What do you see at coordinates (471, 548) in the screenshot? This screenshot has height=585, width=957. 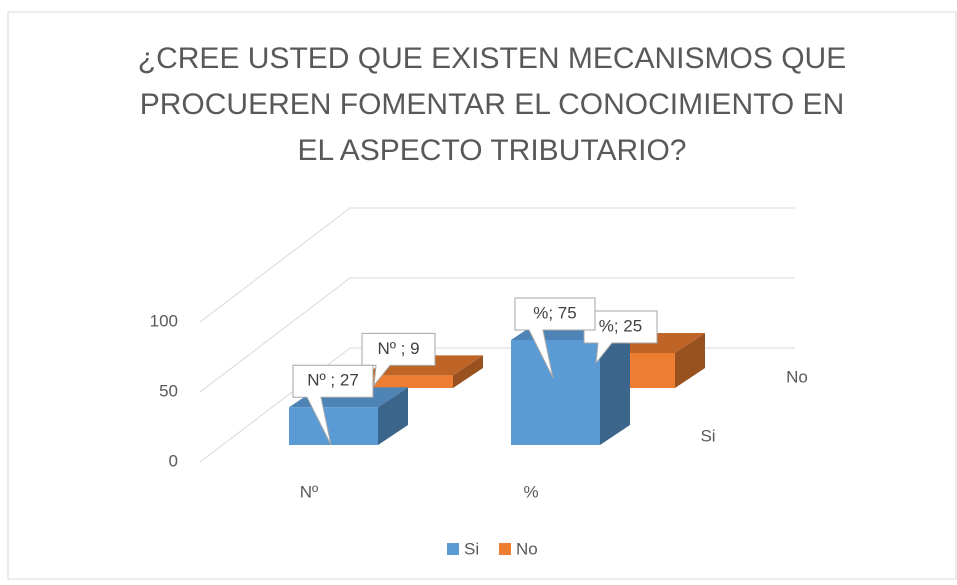 I see `legend-label: Si` at bounding box center [471, 548].